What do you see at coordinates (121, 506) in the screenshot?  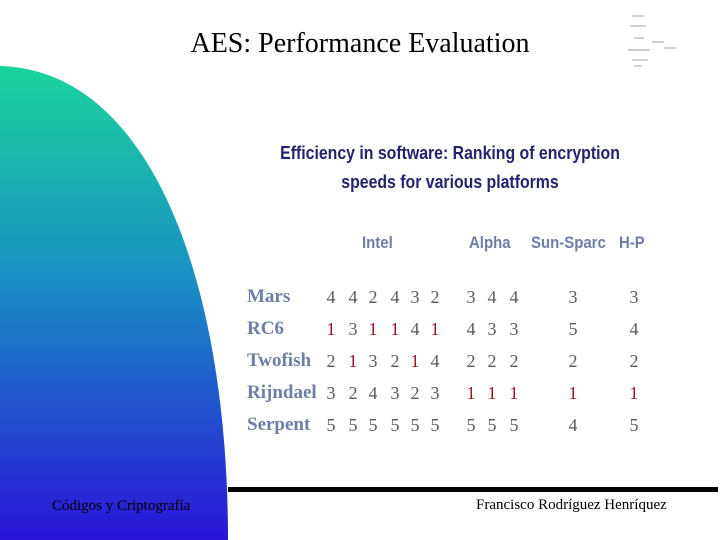 I see `footer-course: Códigos y Criptografía` at bounding box center [121, 506].